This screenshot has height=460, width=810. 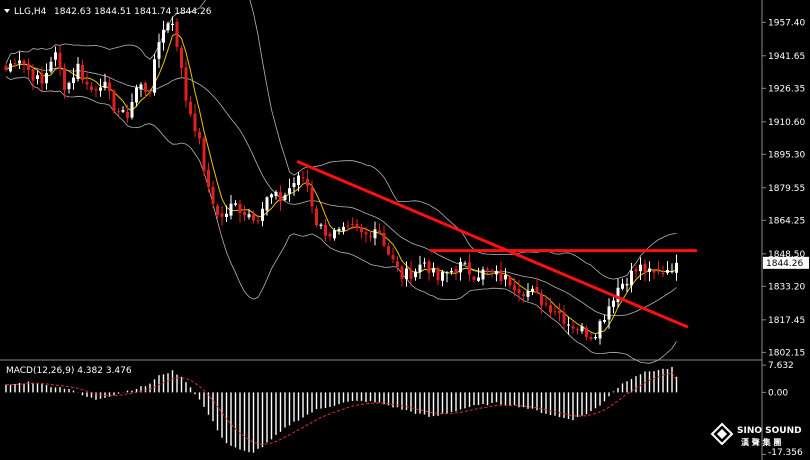 I want to click on price-tick-label: 1957.40, so click(x=786, y=23).